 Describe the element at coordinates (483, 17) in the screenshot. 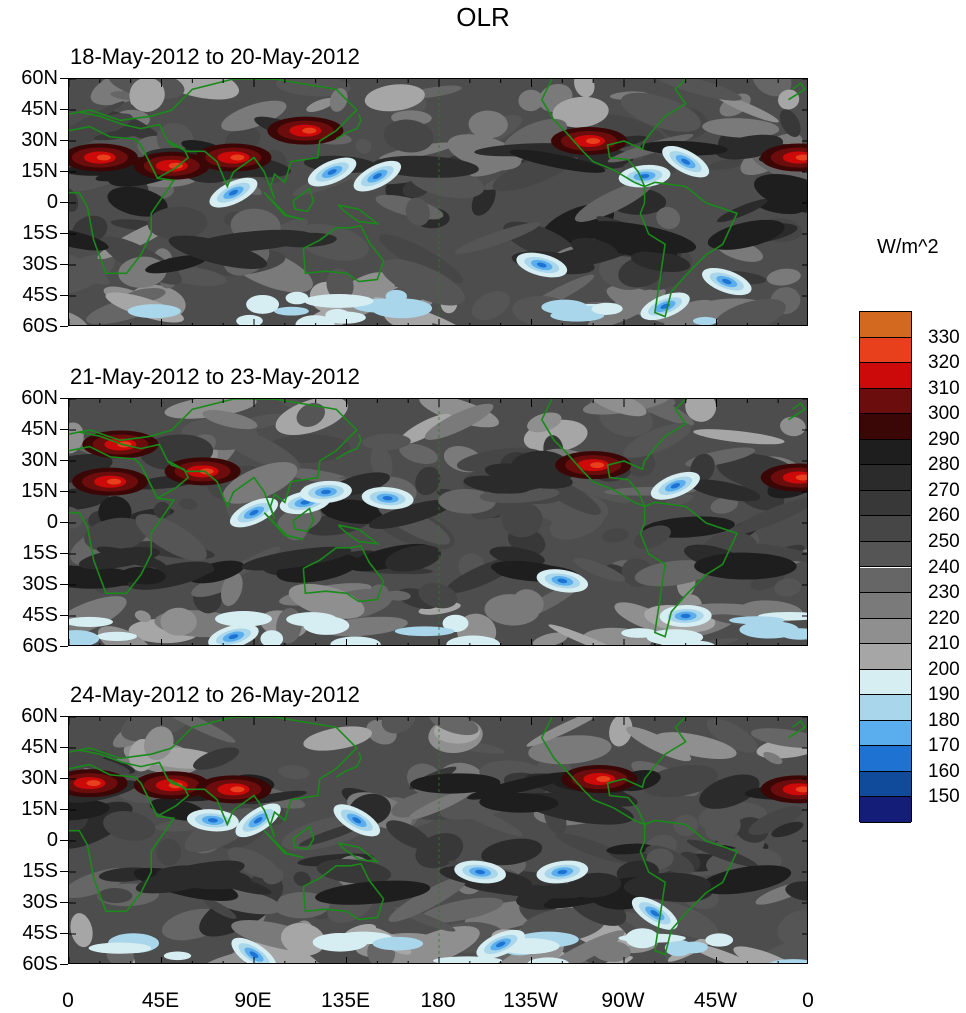

I see `figure-title: OLR` at that location.